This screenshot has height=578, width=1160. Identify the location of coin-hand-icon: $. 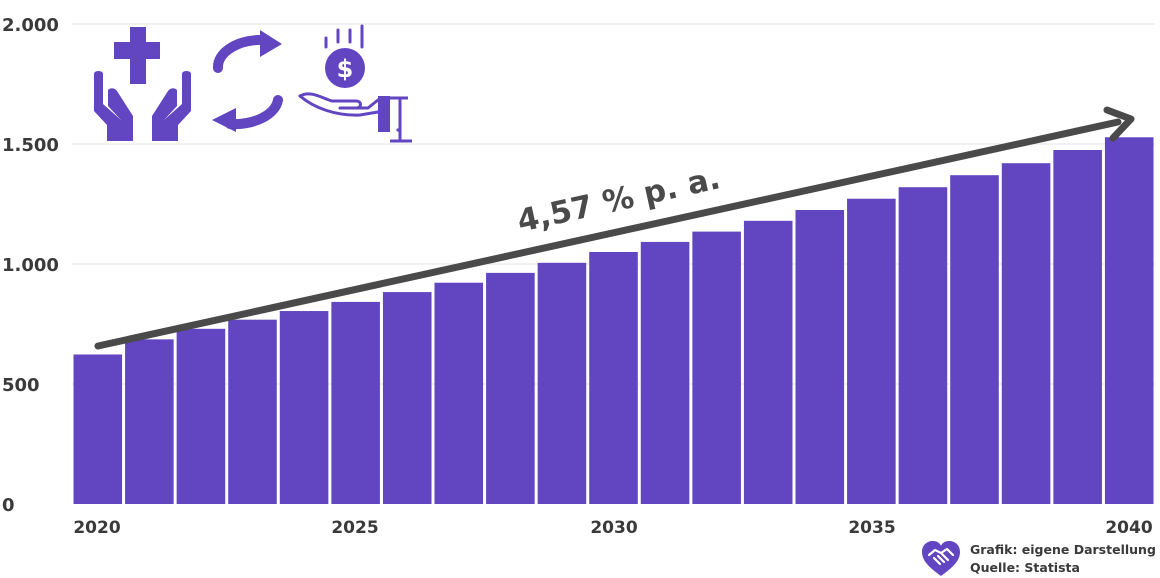
(355, 83).